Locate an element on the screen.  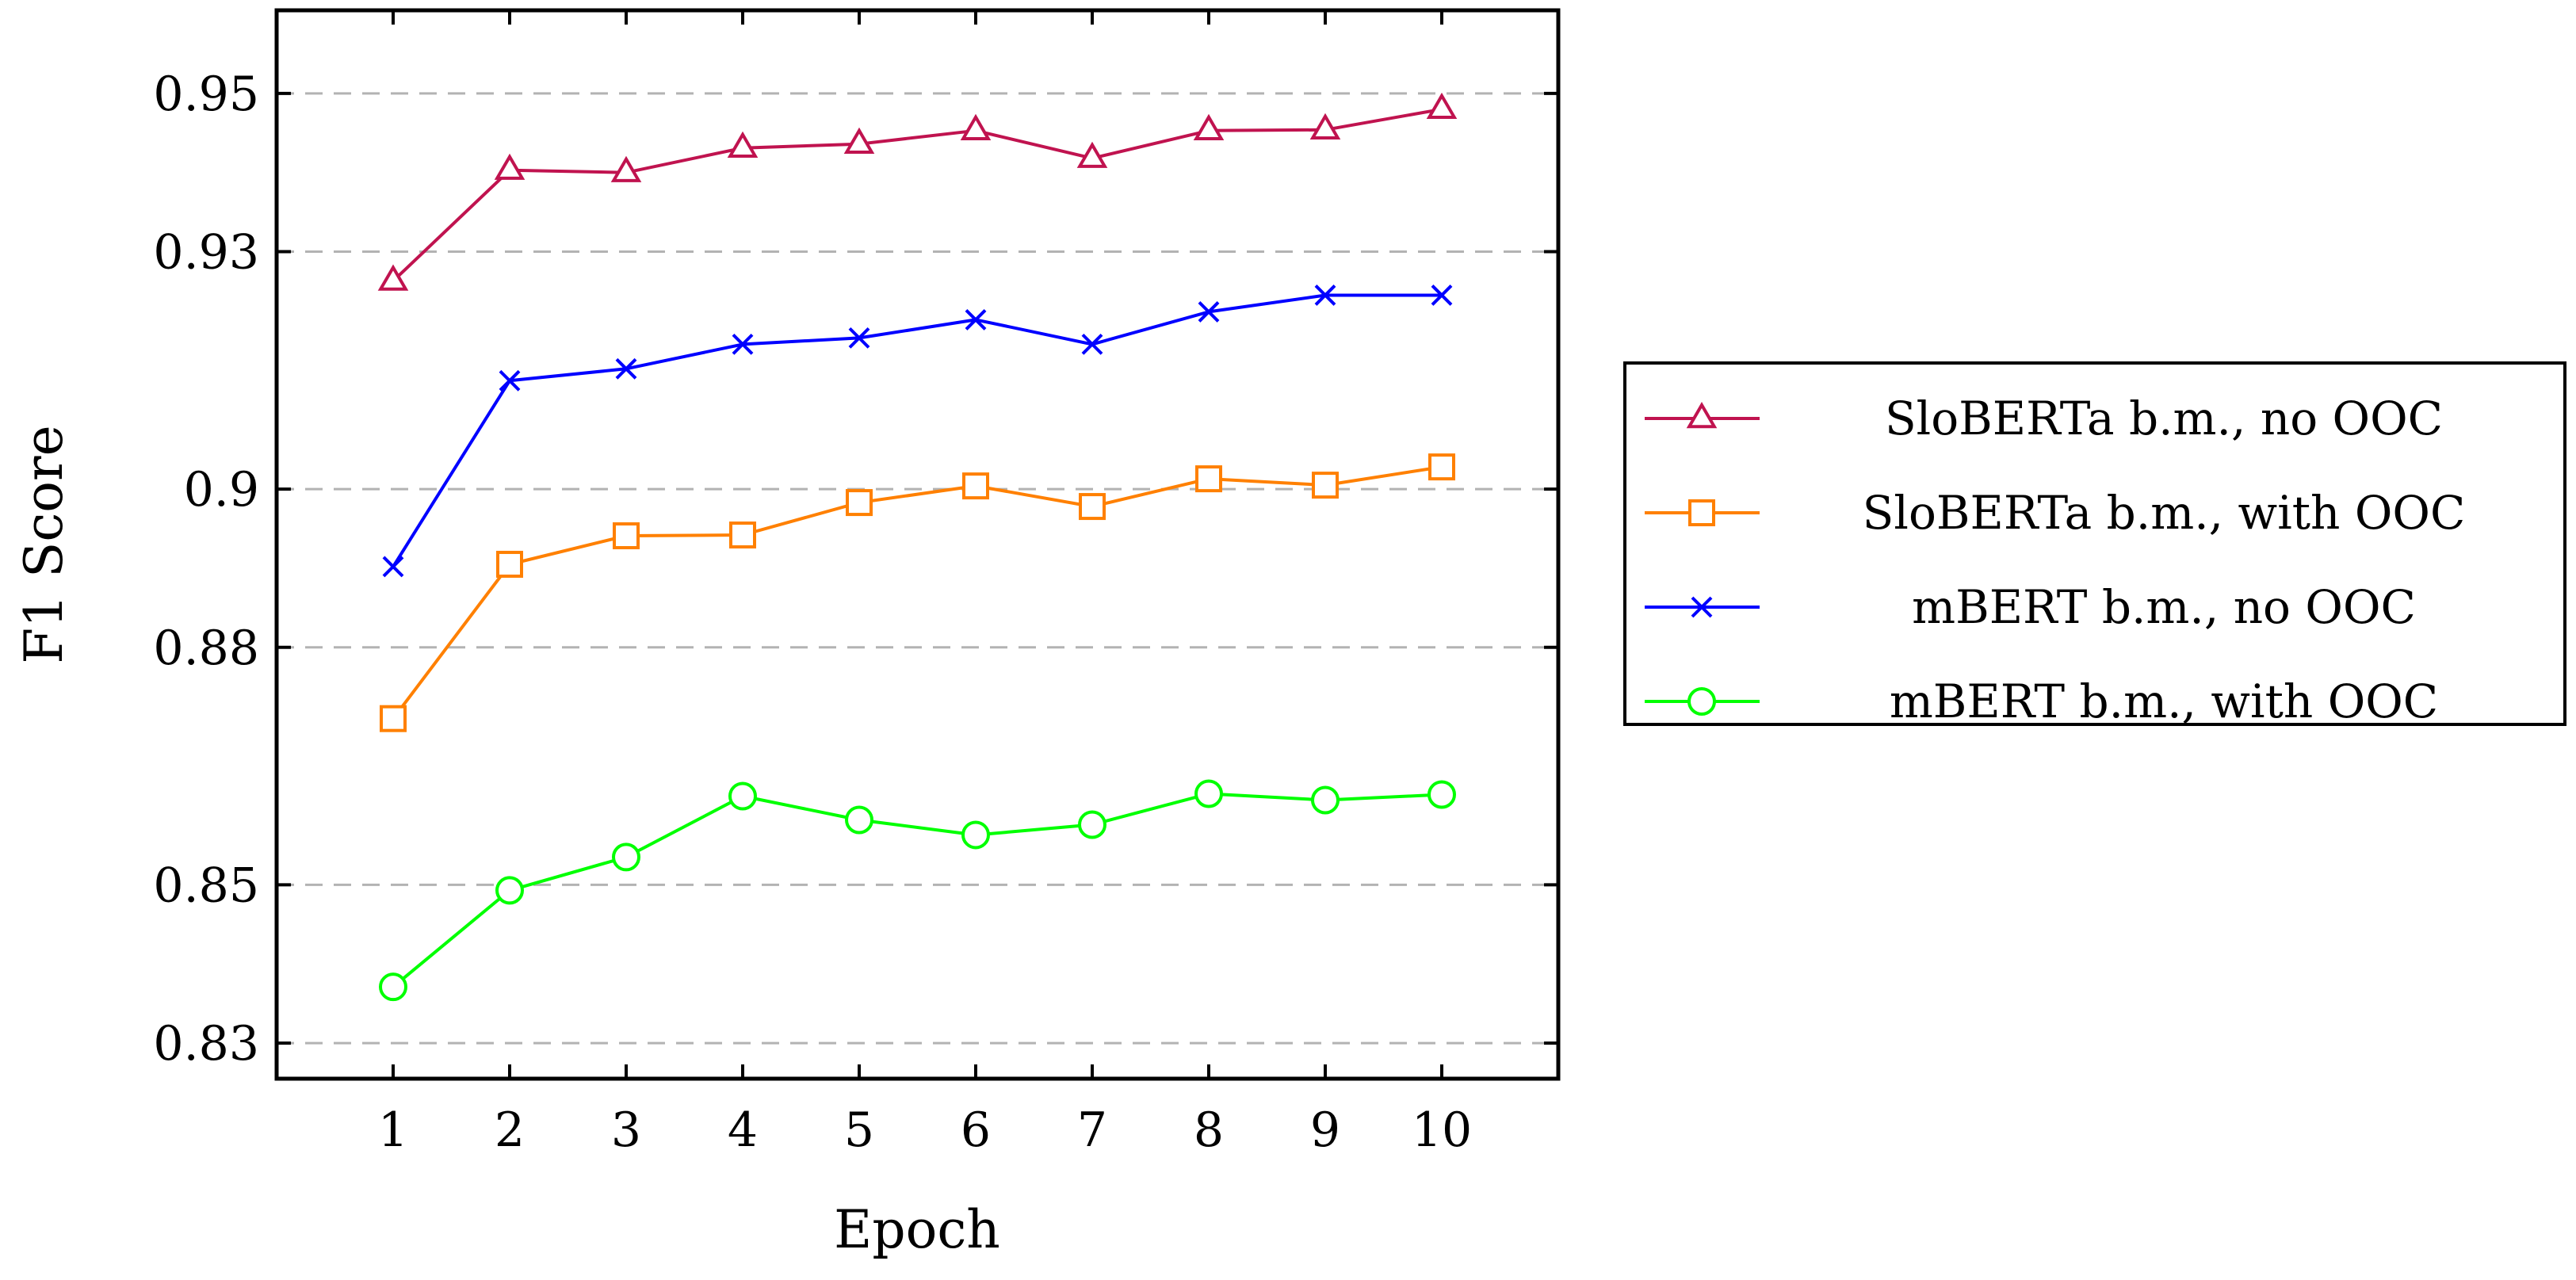
series-circle is located at coordinates (917, 890).